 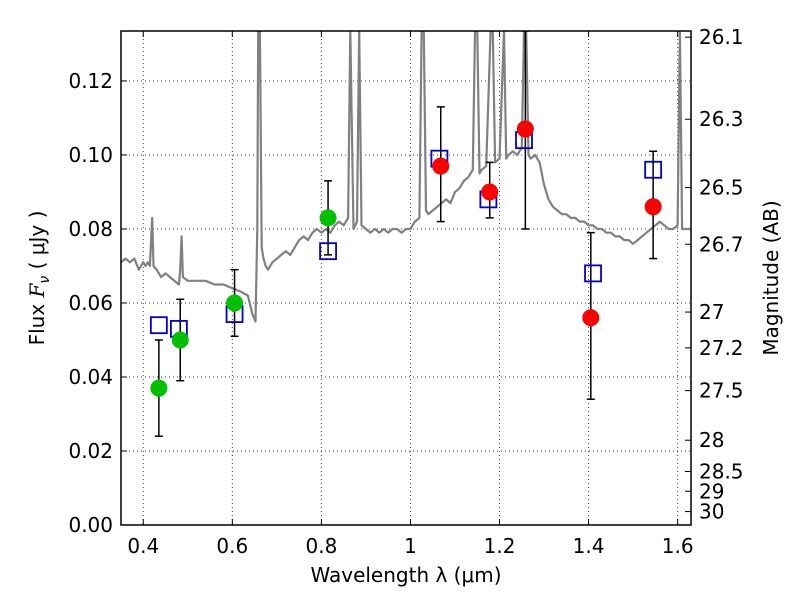 I want to click on y-tick-label: 0.06, so click(x=90, y=303).